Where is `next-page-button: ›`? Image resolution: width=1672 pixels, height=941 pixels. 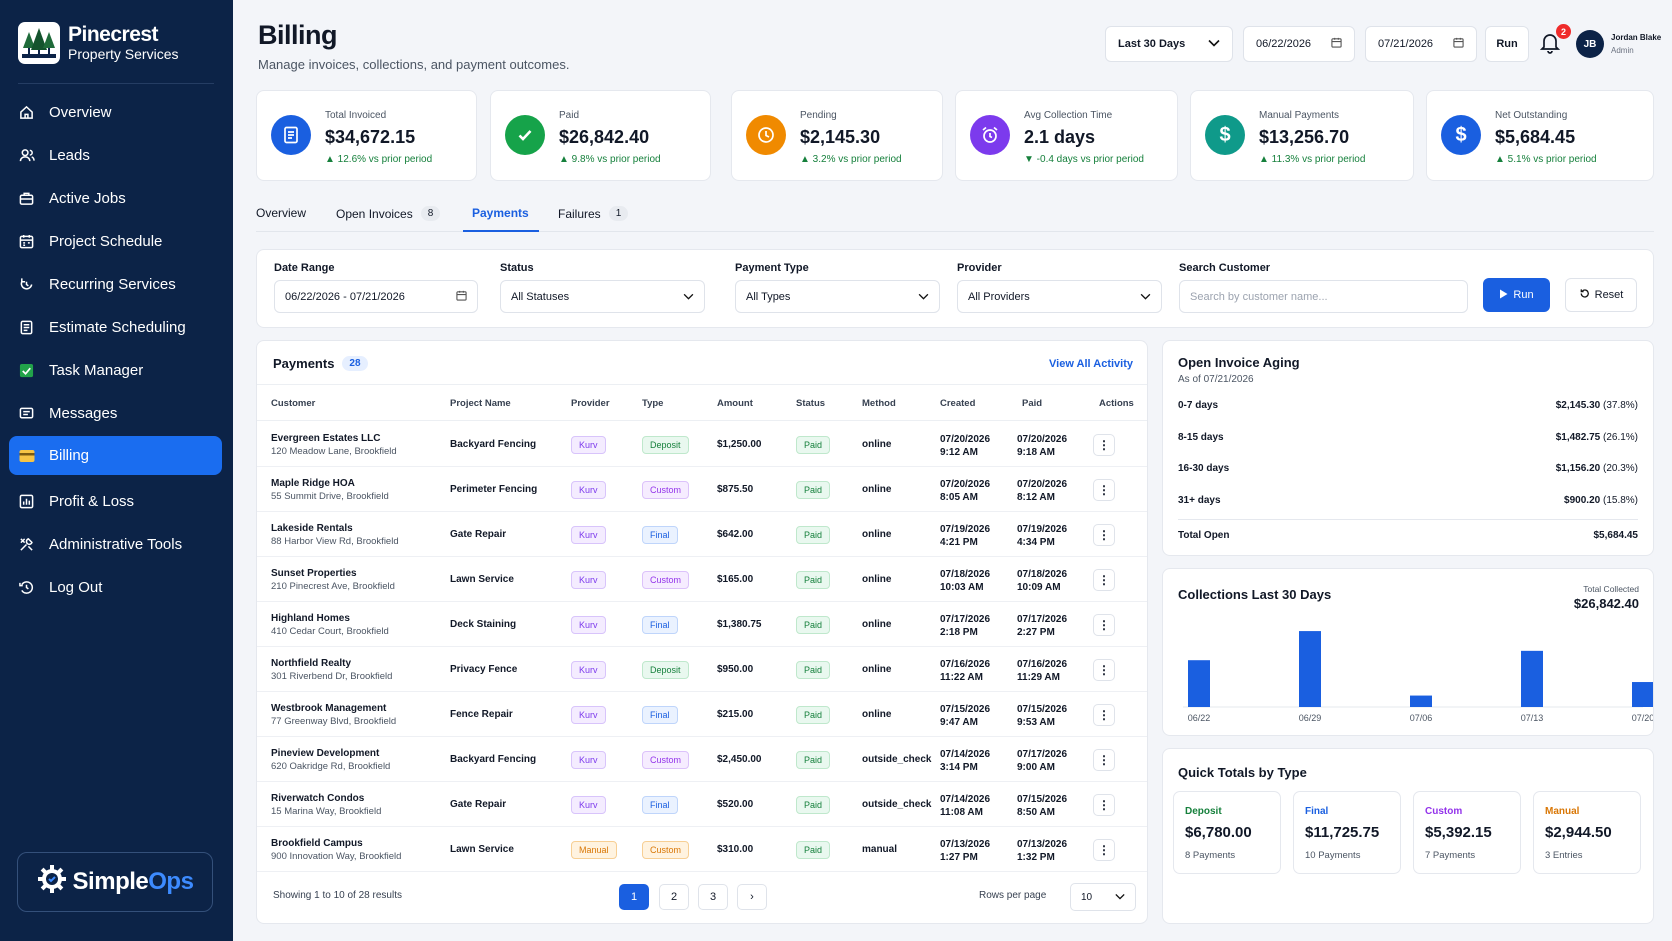 next-page-button: › is located at coordinates (752, 897).